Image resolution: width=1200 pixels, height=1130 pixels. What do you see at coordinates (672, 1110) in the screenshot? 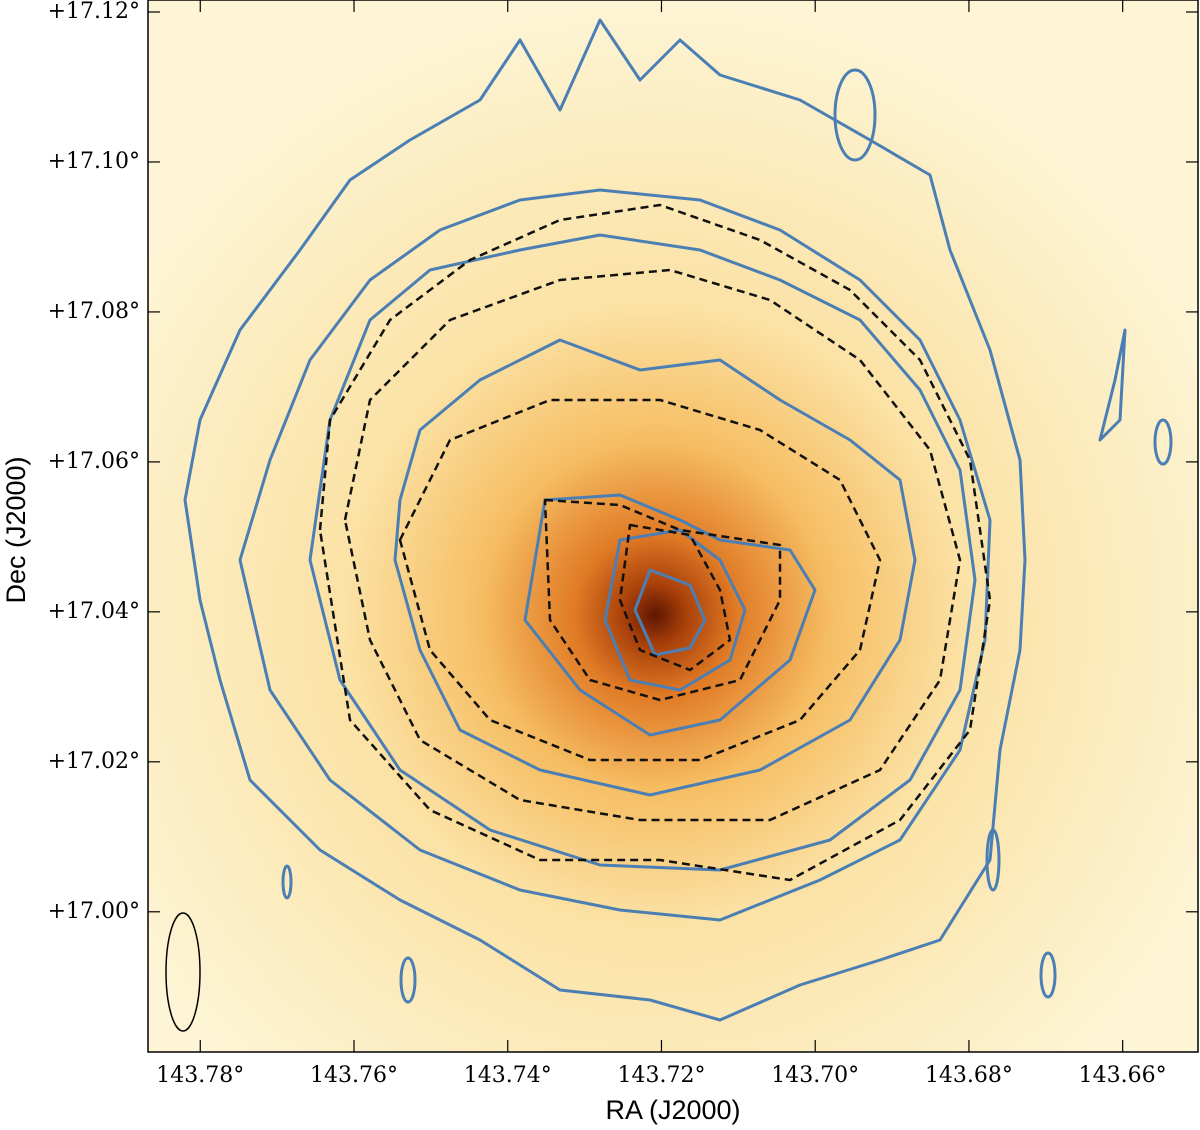
I see `x-axis-label: RA (J2000)` at bounding box center [672, 1110].